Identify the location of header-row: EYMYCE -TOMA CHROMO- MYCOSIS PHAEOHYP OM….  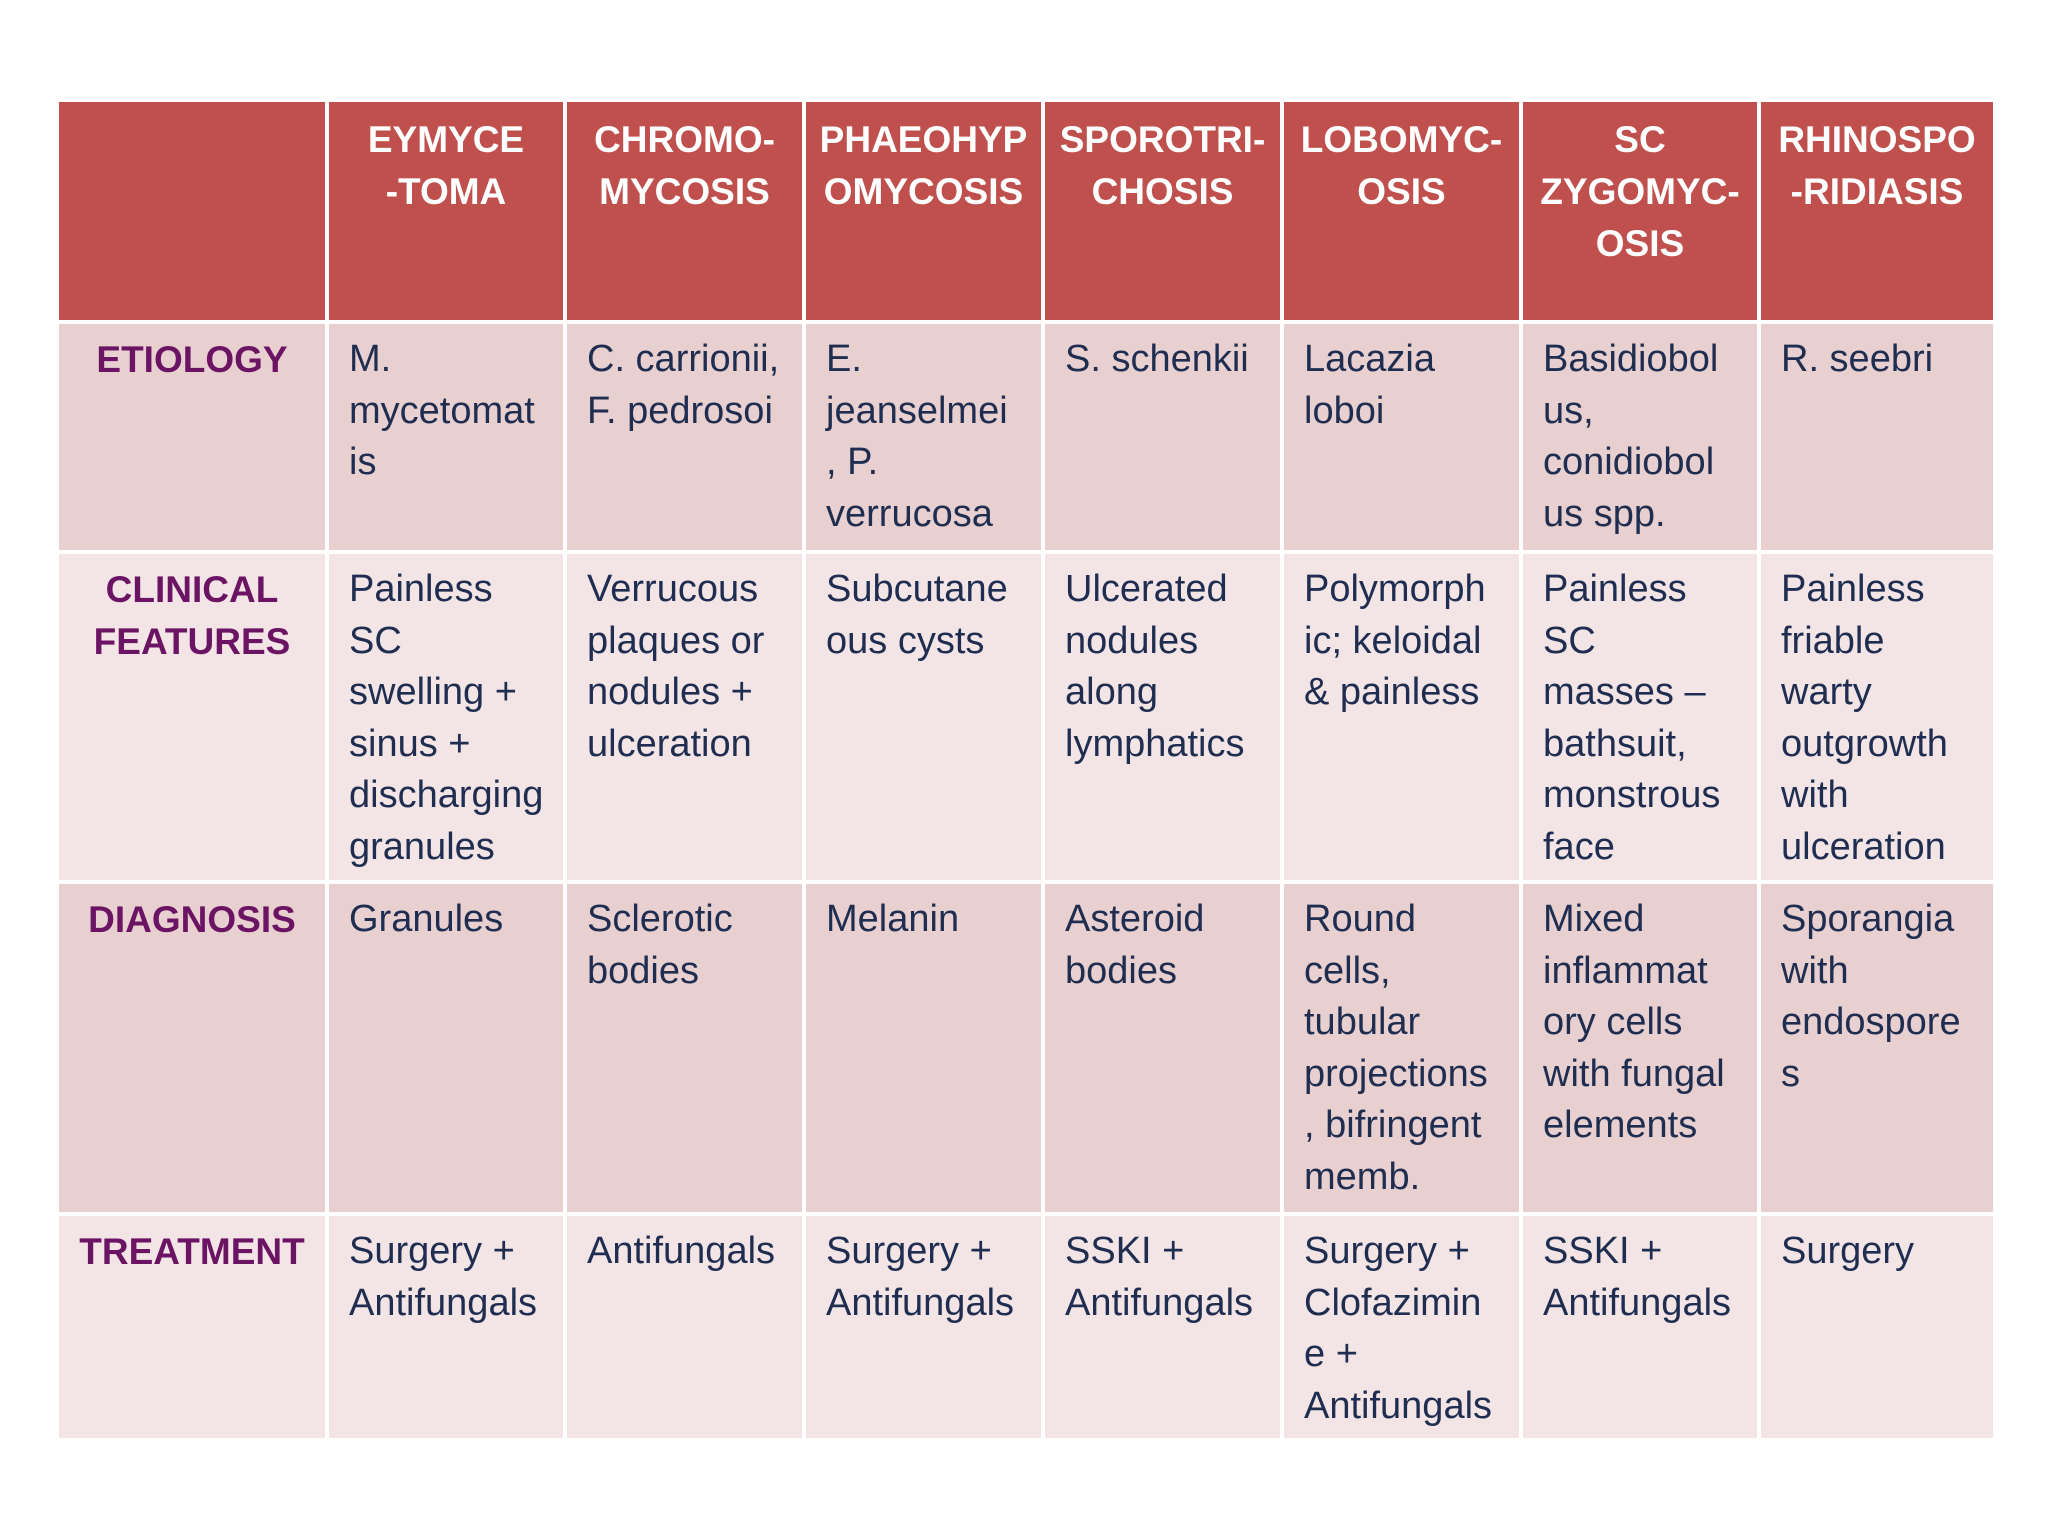
(1026, 211).